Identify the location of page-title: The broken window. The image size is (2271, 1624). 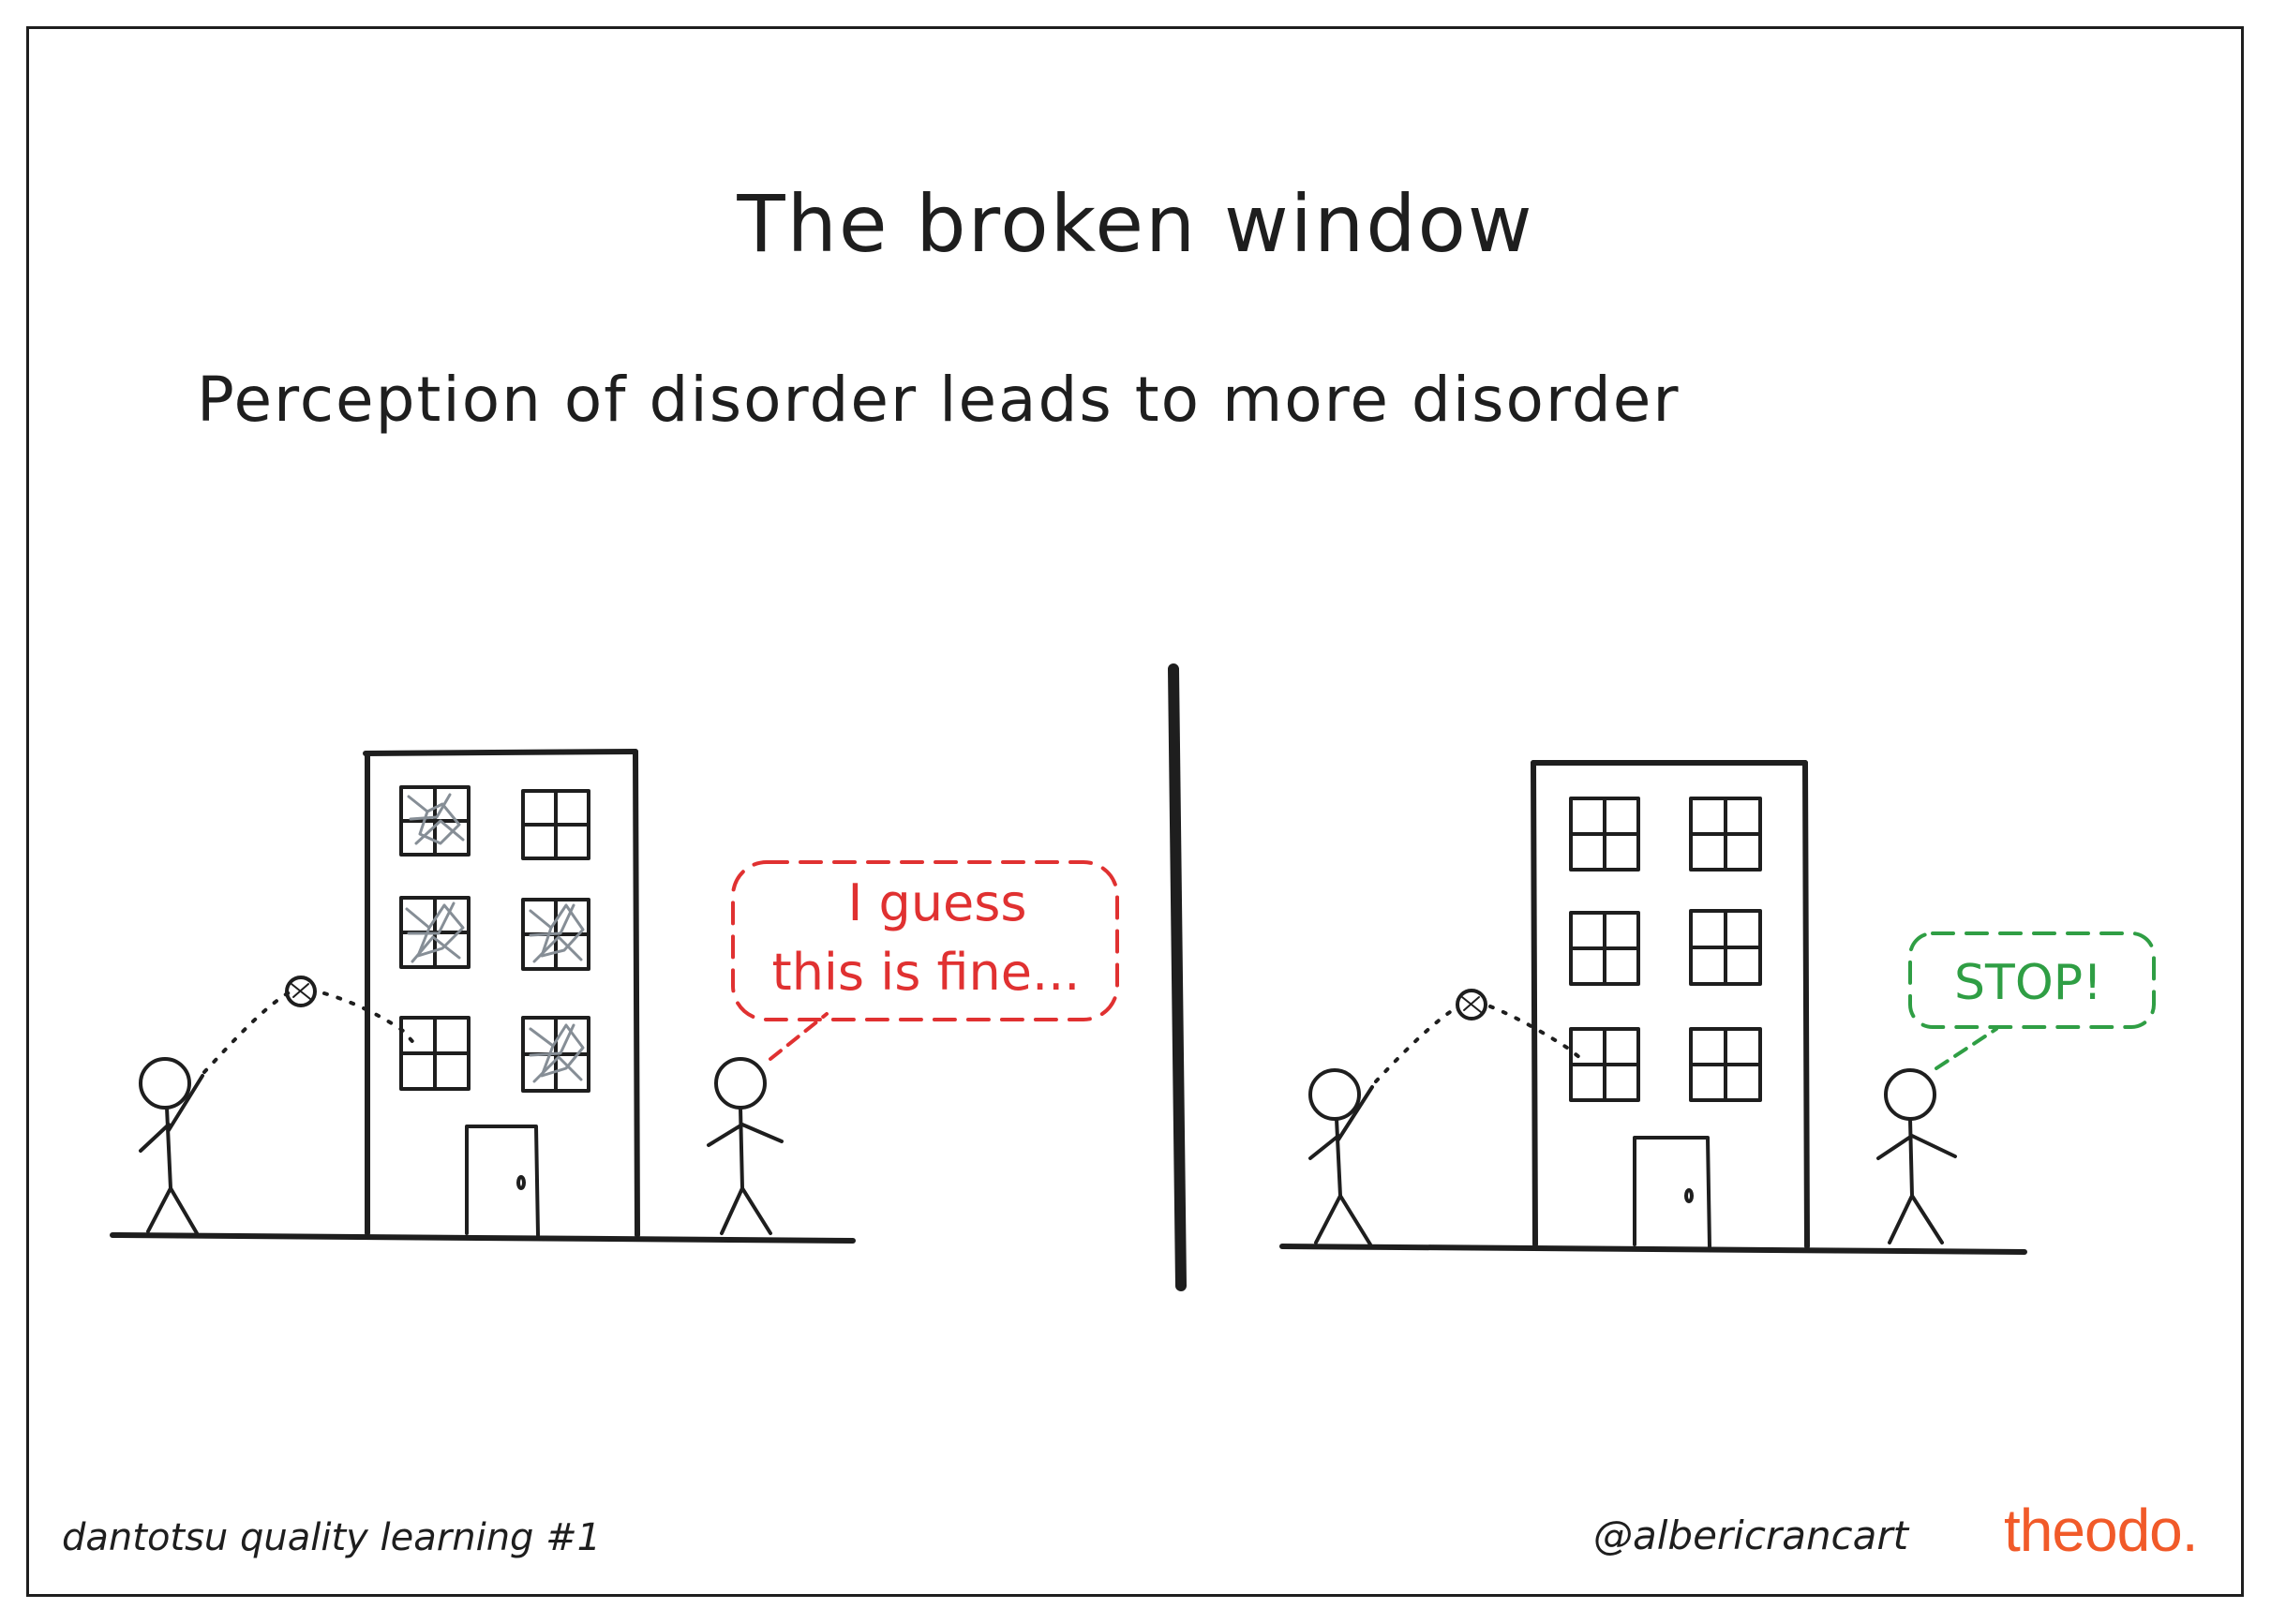
(1135, 224).